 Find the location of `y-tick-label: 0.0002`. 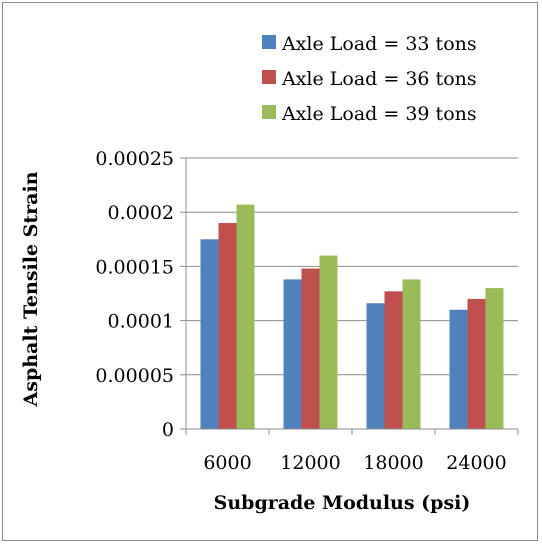

y-tick-label: 0.0002 is located at coordinates (141, 213).